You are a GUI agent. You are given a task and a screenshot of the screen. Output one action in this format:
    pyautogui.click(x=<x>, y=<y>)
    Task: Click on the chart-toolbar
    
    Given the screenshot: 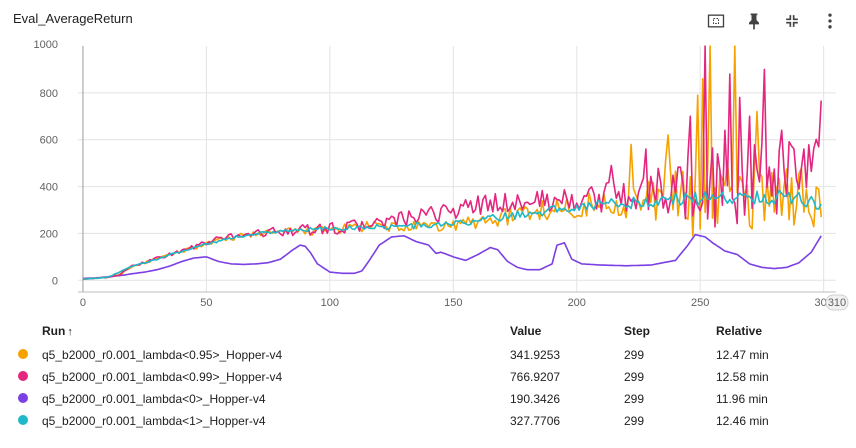 What is the action you would take?
    pyautogui.click(x=773, y=21)
    